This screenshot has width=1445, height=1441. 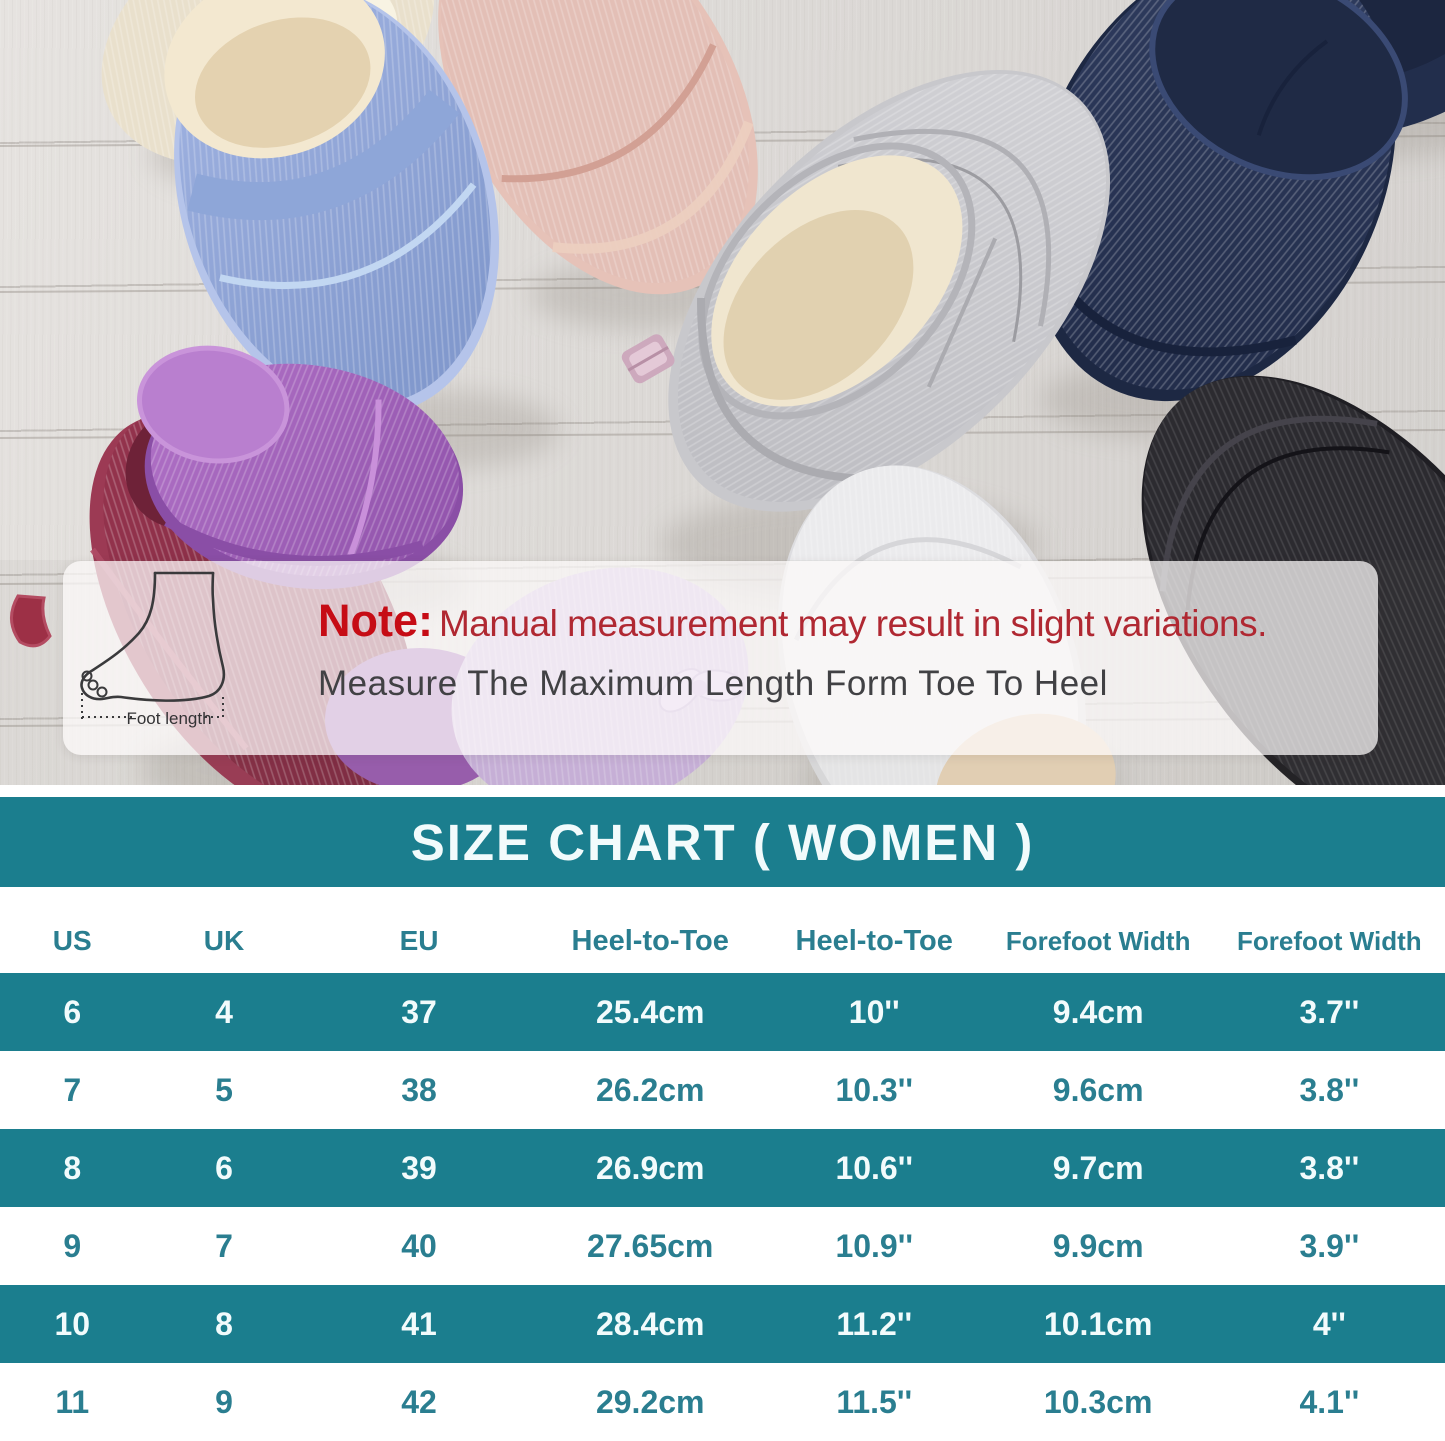 I want to click on table-cell: 9.7cm, so click(x=1098, y=1167).